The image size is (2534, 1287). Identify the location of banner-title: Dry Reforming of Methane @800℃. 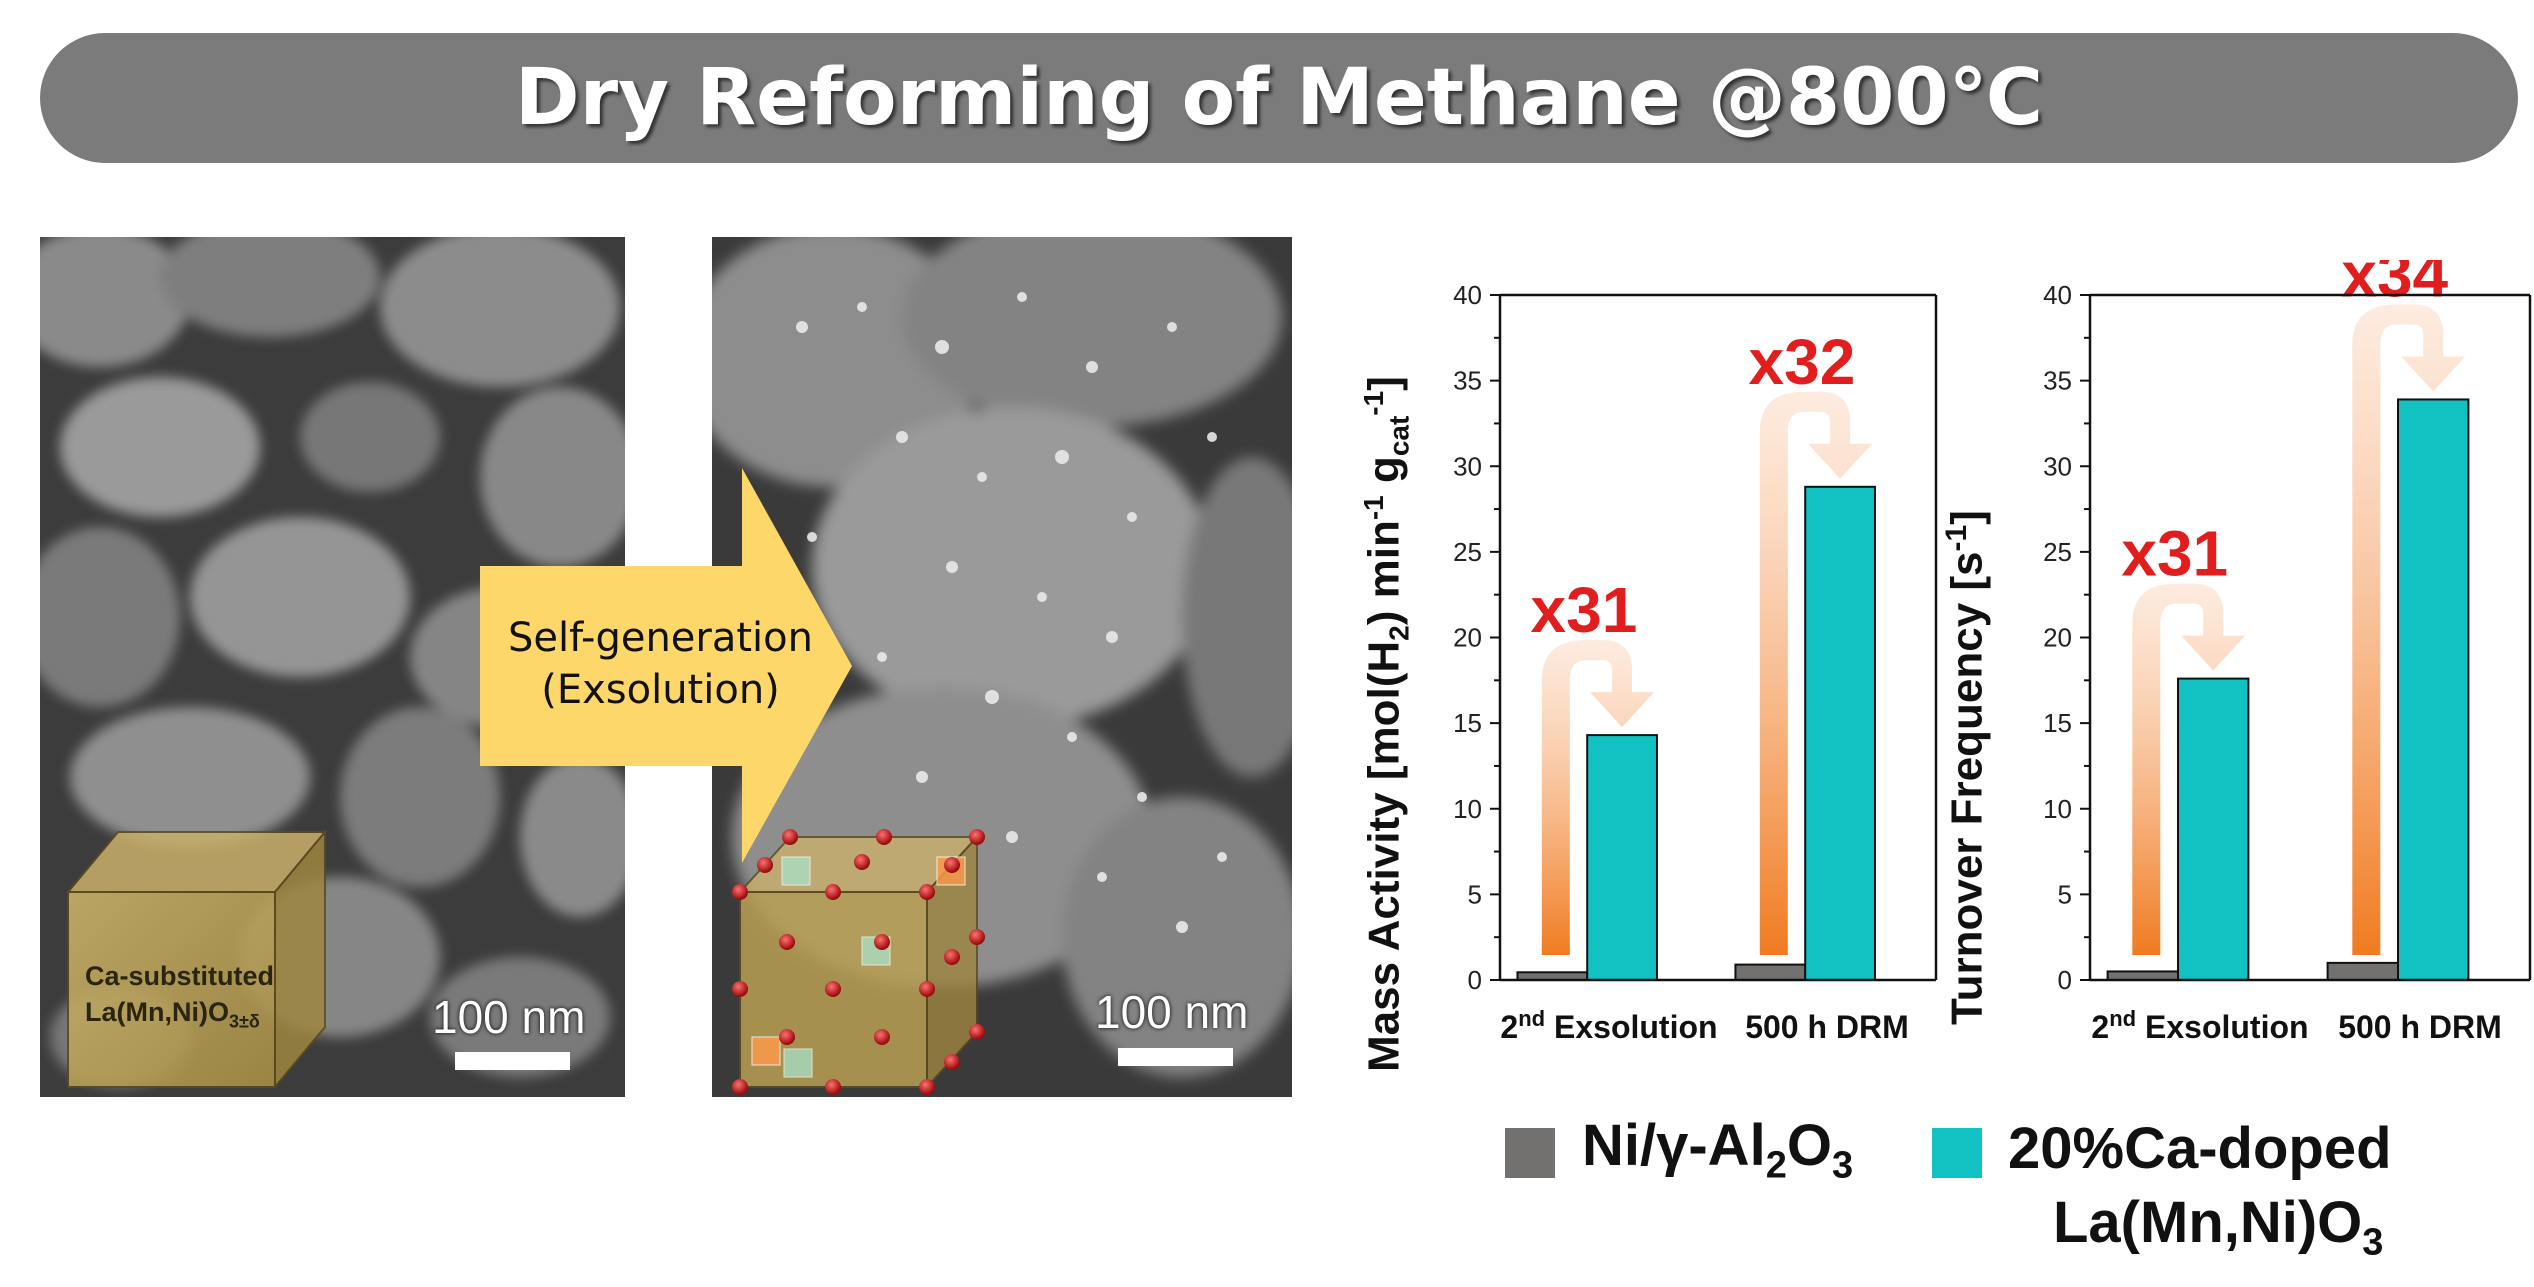
(1279, 98).